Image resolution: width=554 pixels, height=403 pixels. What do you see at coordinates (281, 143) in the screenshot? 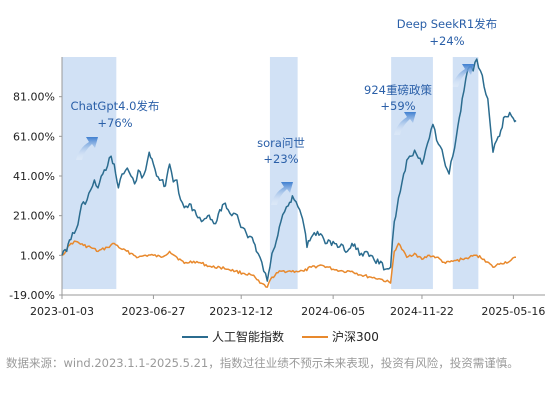
I see `annotation-label: sora问世` at bounding box center [281, 143].